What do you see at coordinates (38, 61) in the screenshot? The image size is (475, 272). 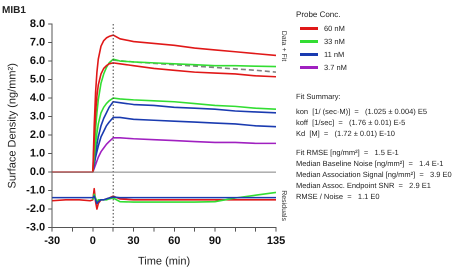 I see `y-tick-label: 6.0` at bounding box center [38, 61].